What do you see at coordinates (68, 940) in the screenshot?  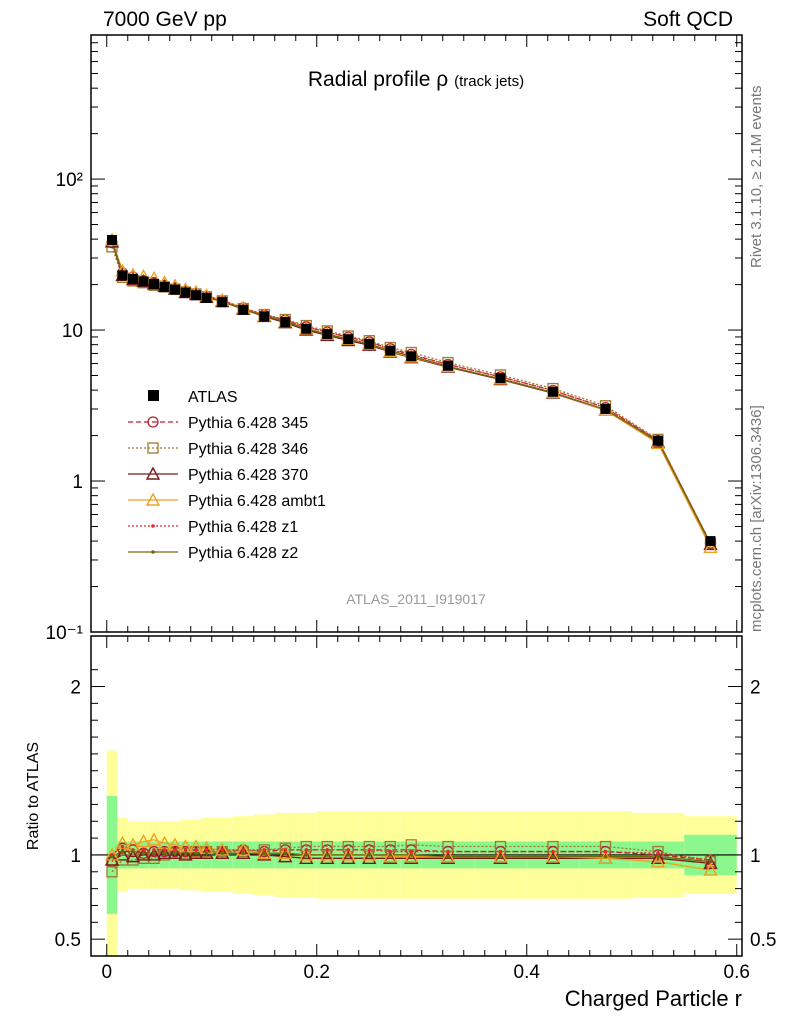 I see `ratio-tick-label-left: 0.5` at bounding box center [68, 940].